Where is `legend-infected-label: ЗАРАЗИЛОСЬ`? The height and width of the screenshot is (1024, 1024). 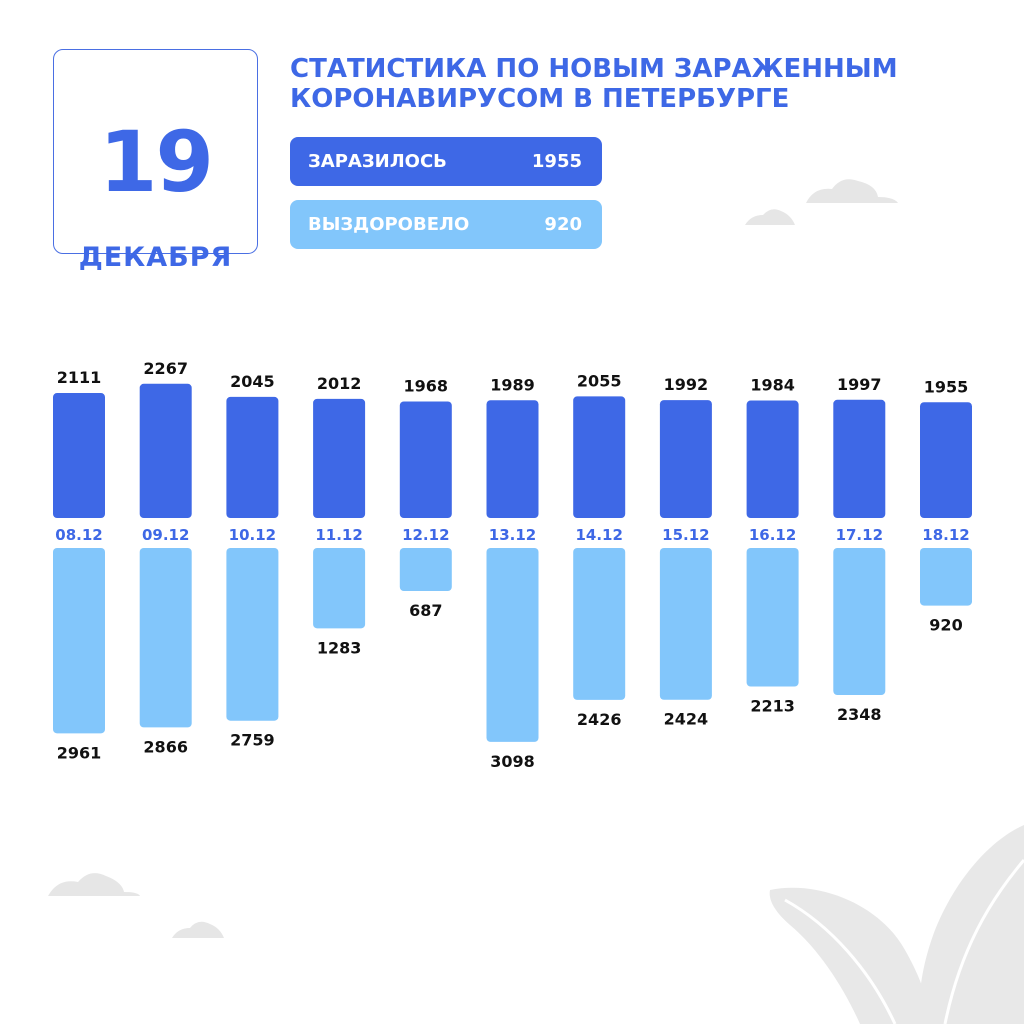
legend-infected-label: ЗАРАЗИЛОСЬ is located at coordinates (377, 161).